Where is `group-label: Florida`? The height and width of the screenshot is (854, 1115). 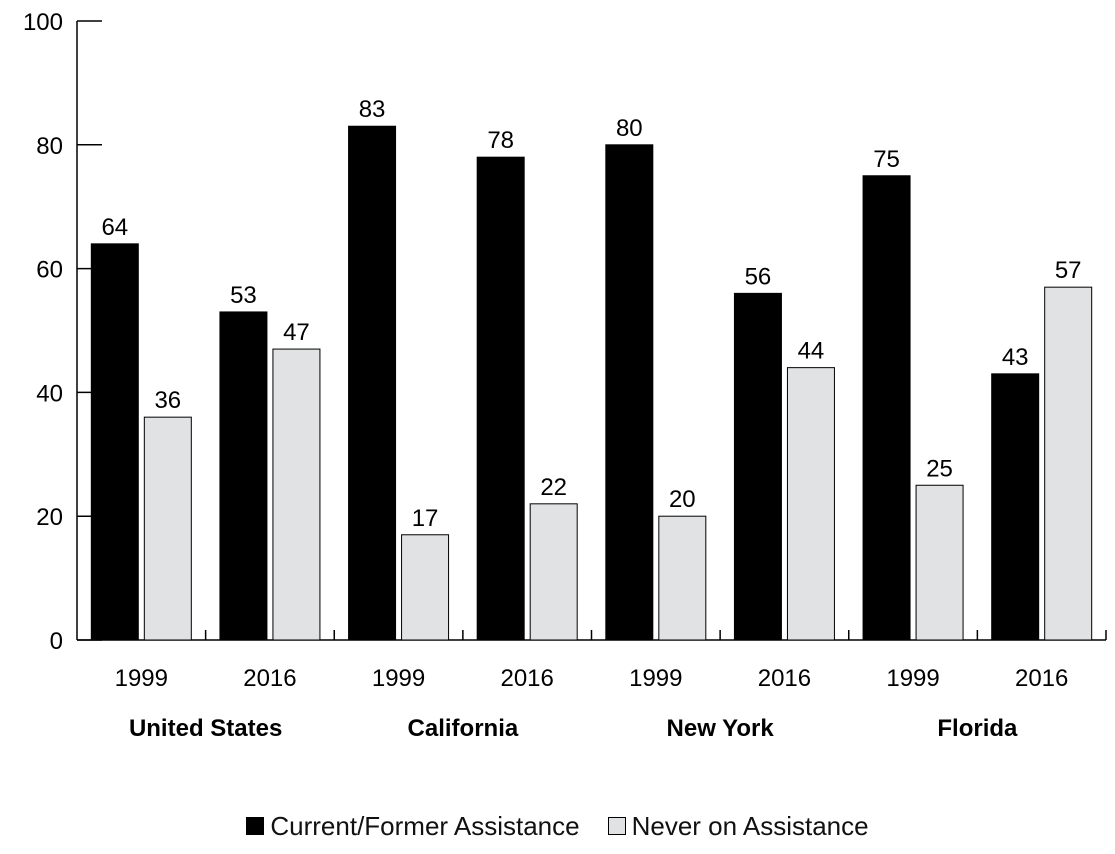 group-label: Florida is located at coordinates (977, 728).